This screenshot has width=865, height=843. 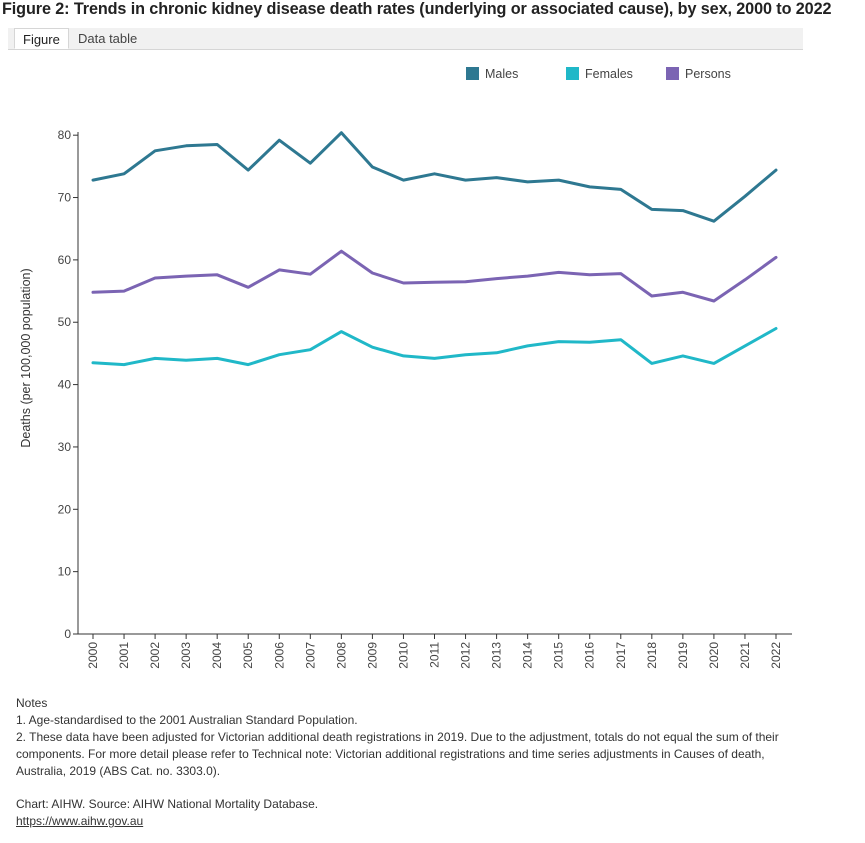 I want to click on legend: Males Females Persons, so click(x=598, y=74).